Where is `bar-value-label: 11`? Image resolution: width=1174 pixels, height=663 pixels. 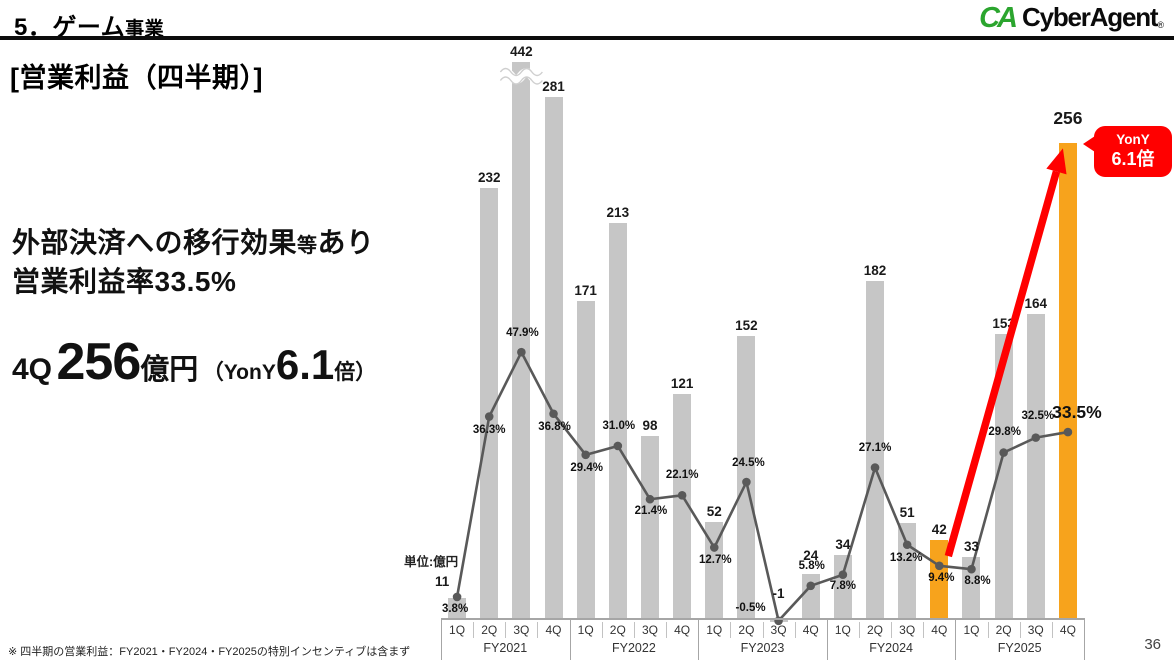
bar-value-label: 11 is located at coordinates (442, 581).